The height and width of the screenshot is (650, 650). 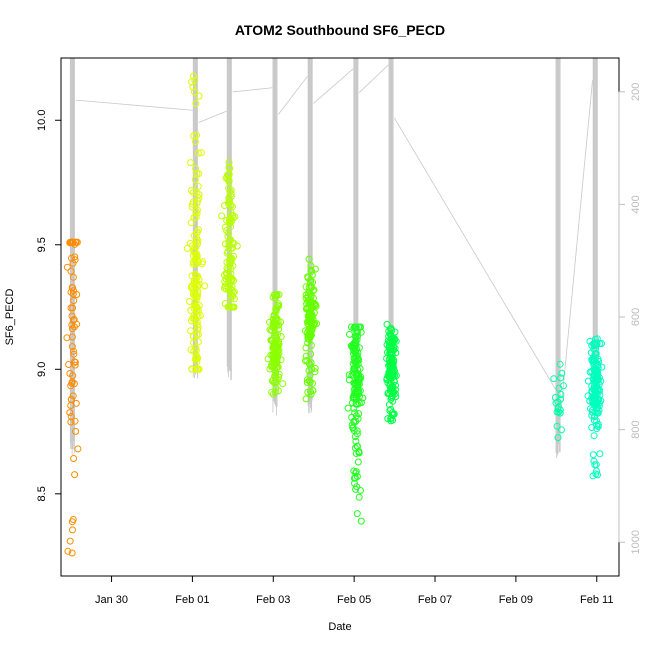 What do you see at coordinates (49, 305) in the screenshot?
I see `y-axis: 8.5 9.0 9.5 10.0` at bounding box center [49, 305].